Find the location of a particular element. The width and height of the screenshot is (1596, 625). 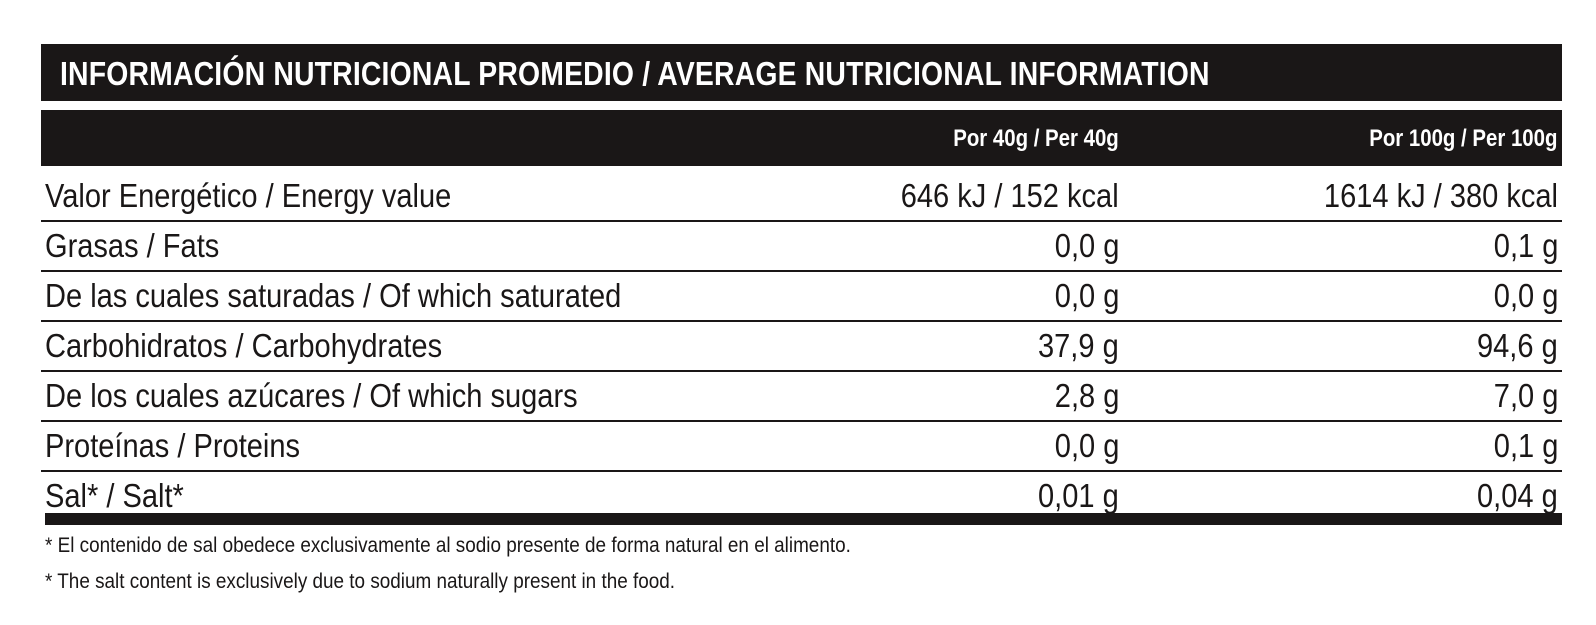

row-value-per-100g: 7,0 g is located at coordinates (1525, 395).